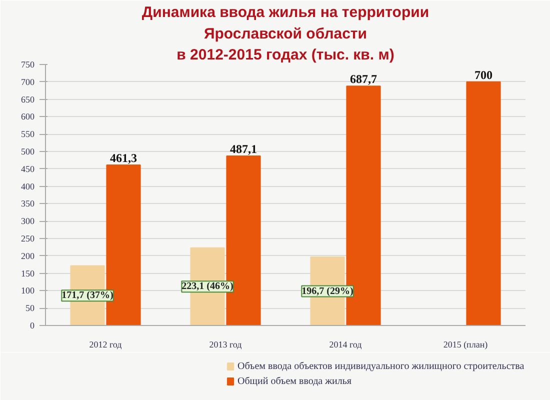 The image size is (550, 400). What do you see at coordinates (28, 203) in the screenshot?
I see `y-tick-label: 350` at bounding box center [28, 203].